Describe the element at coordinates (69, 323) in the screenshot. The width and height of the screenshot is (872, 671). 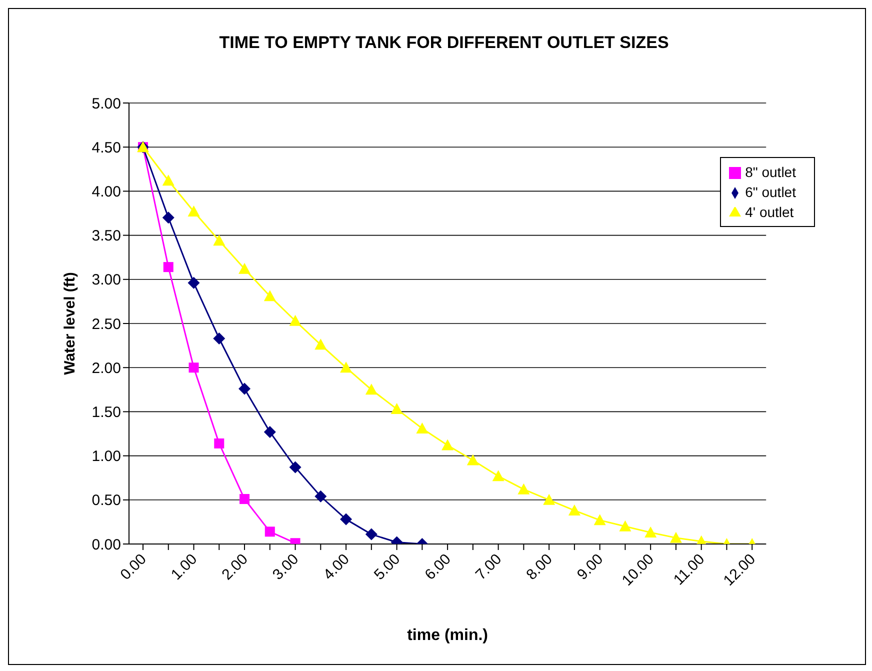
I see `y-axis-title: Water level (ft)` at that location.